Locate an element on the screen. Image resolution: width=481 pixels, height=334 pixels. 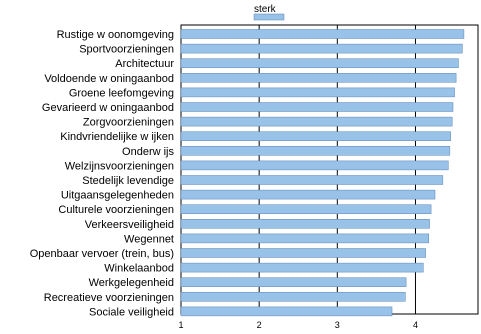
category-label: Openbaar vervoer (trein, bus) is located at coordinates (102, 254).